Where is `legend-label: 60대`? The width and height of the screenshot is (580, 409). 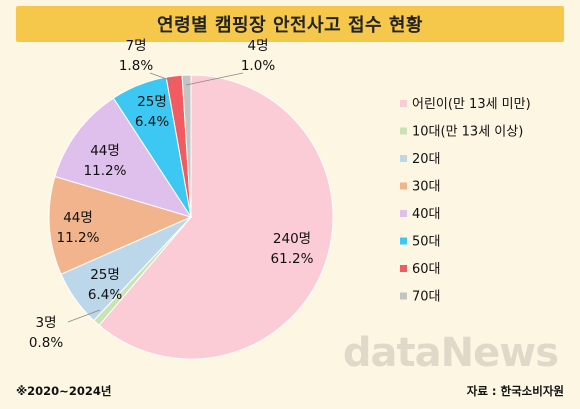
legend-label: 60대 is located at coordinates (426, 269).